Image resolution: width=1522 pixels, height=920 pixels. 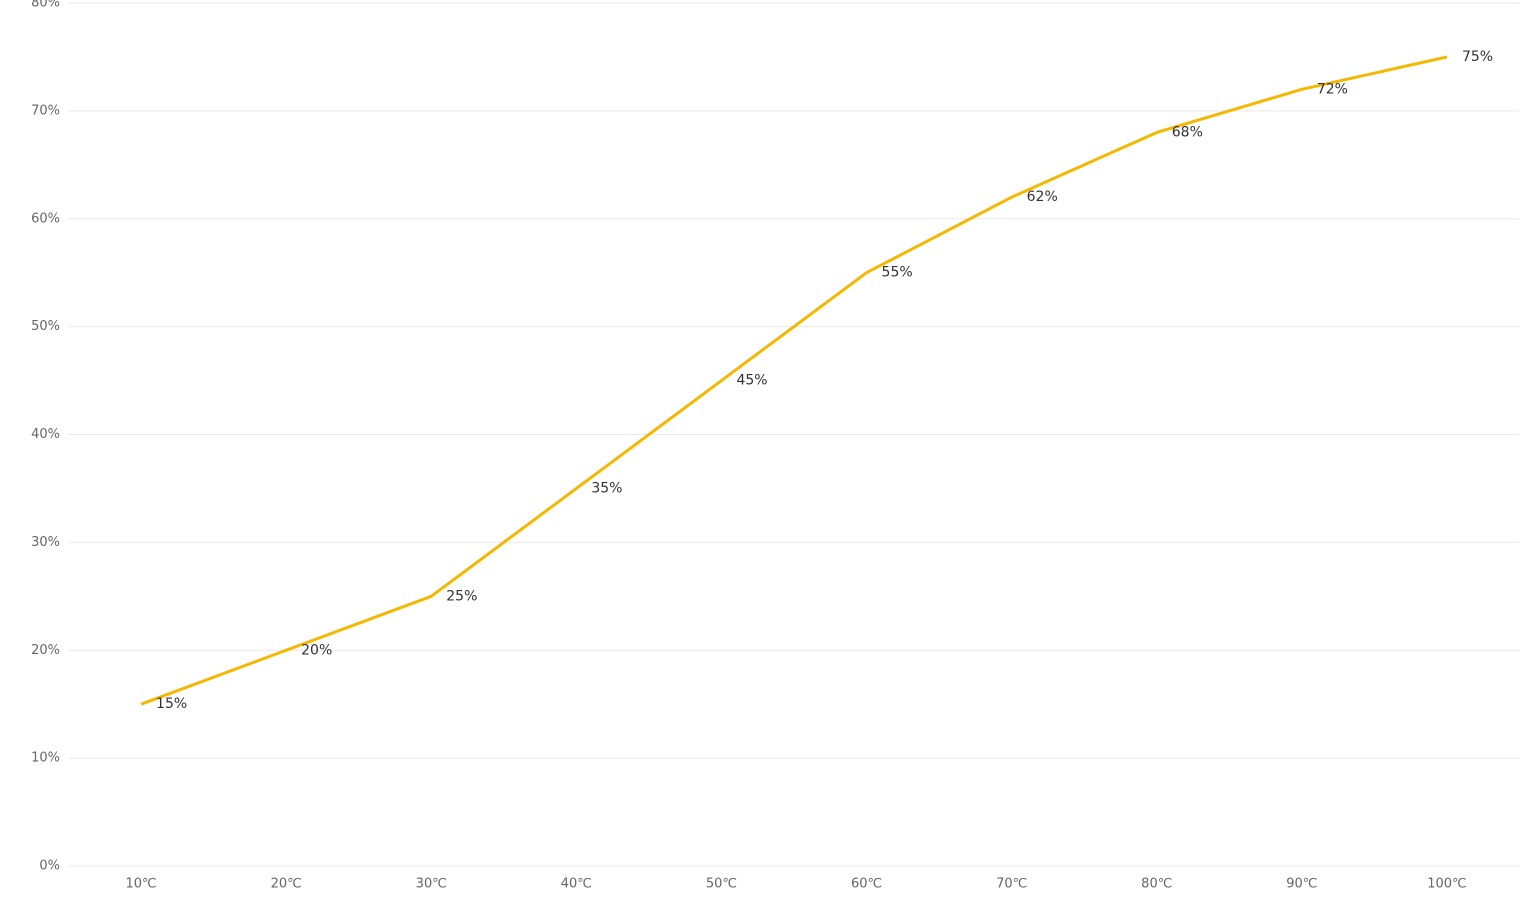 What do you see at coordinates (316, 650) in the screenshot?
I see `value-label: 20%` at bounding box center [316, 650].